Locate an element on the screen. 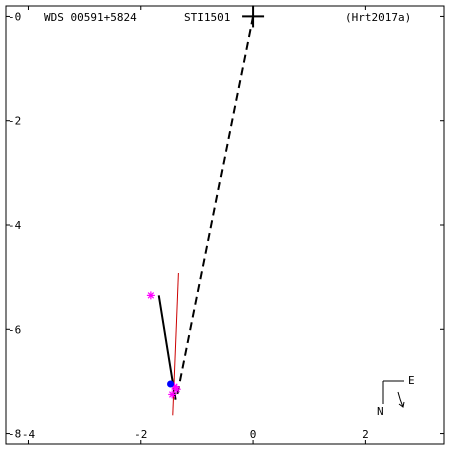 Image resolution: width=450 pixels, height=450 pixels. wds-label: WDS 00591+5824 is located at coordinates (90, 17).